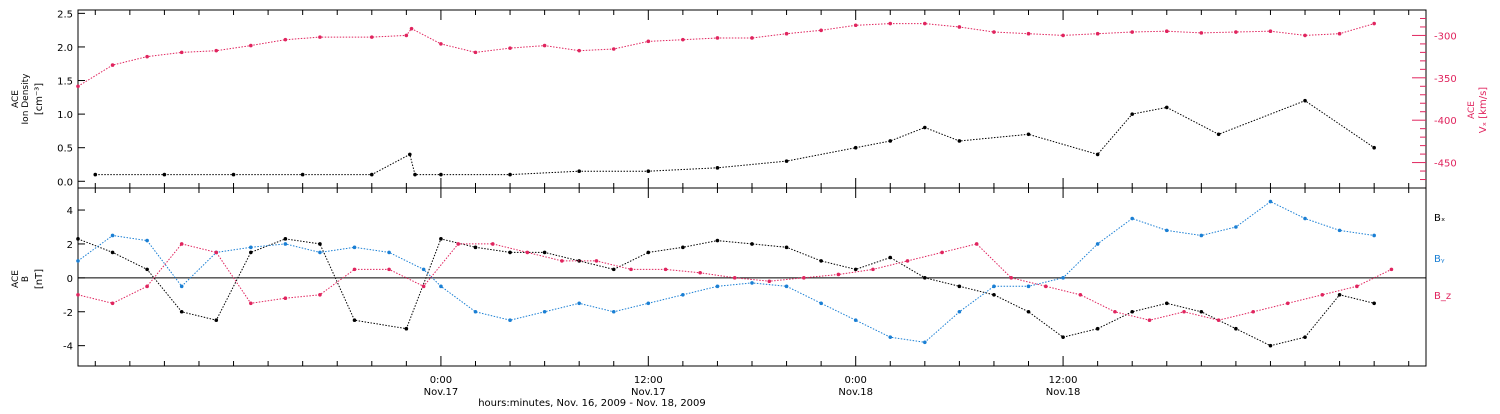 This screenshot has width=1500, height=414. What do you see at coordinates (1439, 259) in the screenshot?
I see `legend-by: Bᵧ` at bounding box center [1439, 259].